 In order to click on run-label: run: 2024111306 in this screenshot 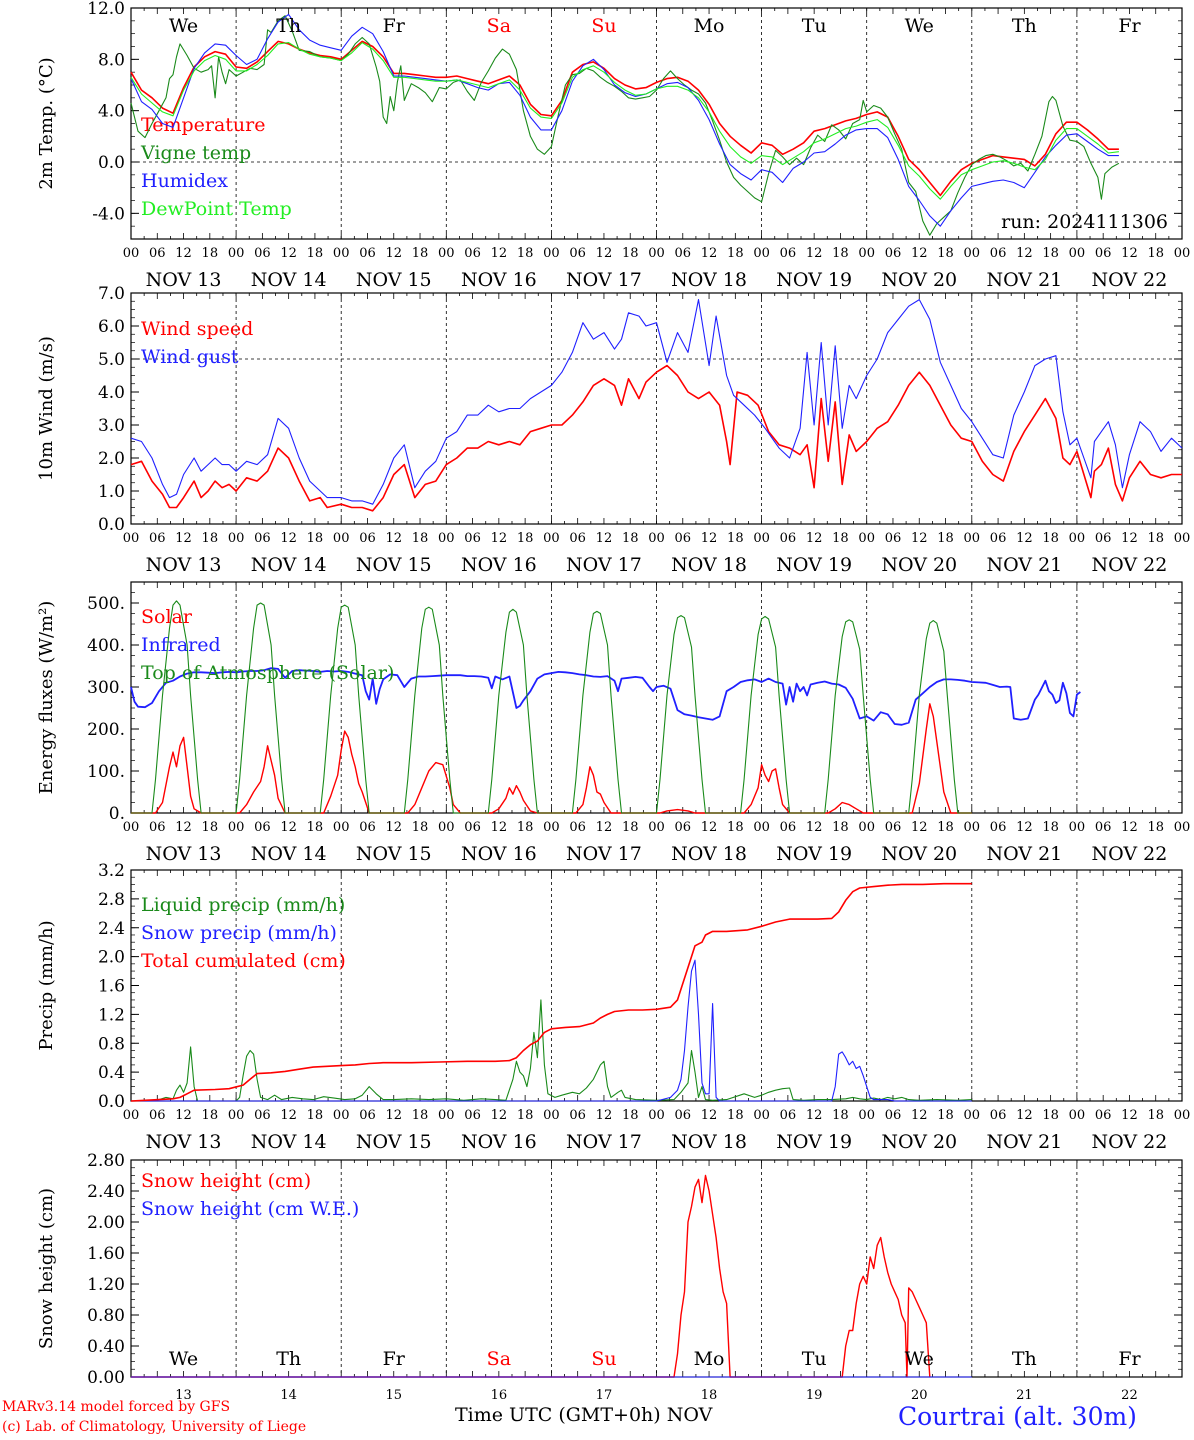, I will do `click(1084, 222)`.